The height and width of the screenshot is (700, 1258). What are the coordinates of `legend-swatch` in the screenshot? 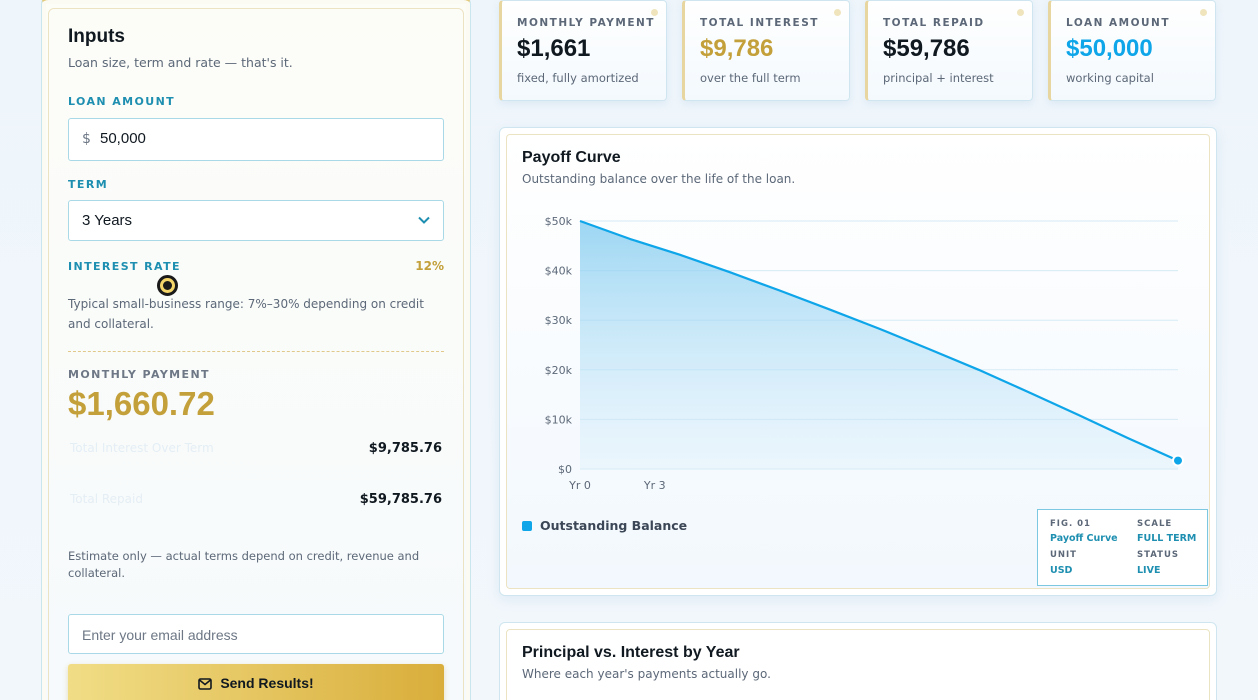 It's located at (527, 526).